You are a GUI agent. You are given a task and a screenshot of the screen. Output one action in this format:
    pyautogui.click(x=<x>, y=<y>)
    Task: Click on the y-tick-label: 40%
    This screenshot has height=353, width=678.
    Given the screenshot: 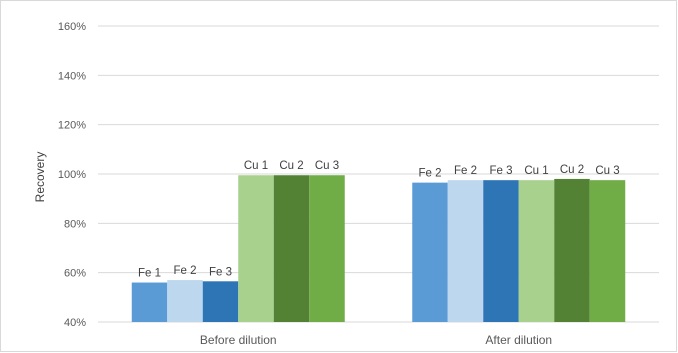 What is the action you would take?
    pyautogui.click(x=75, y=323)
    